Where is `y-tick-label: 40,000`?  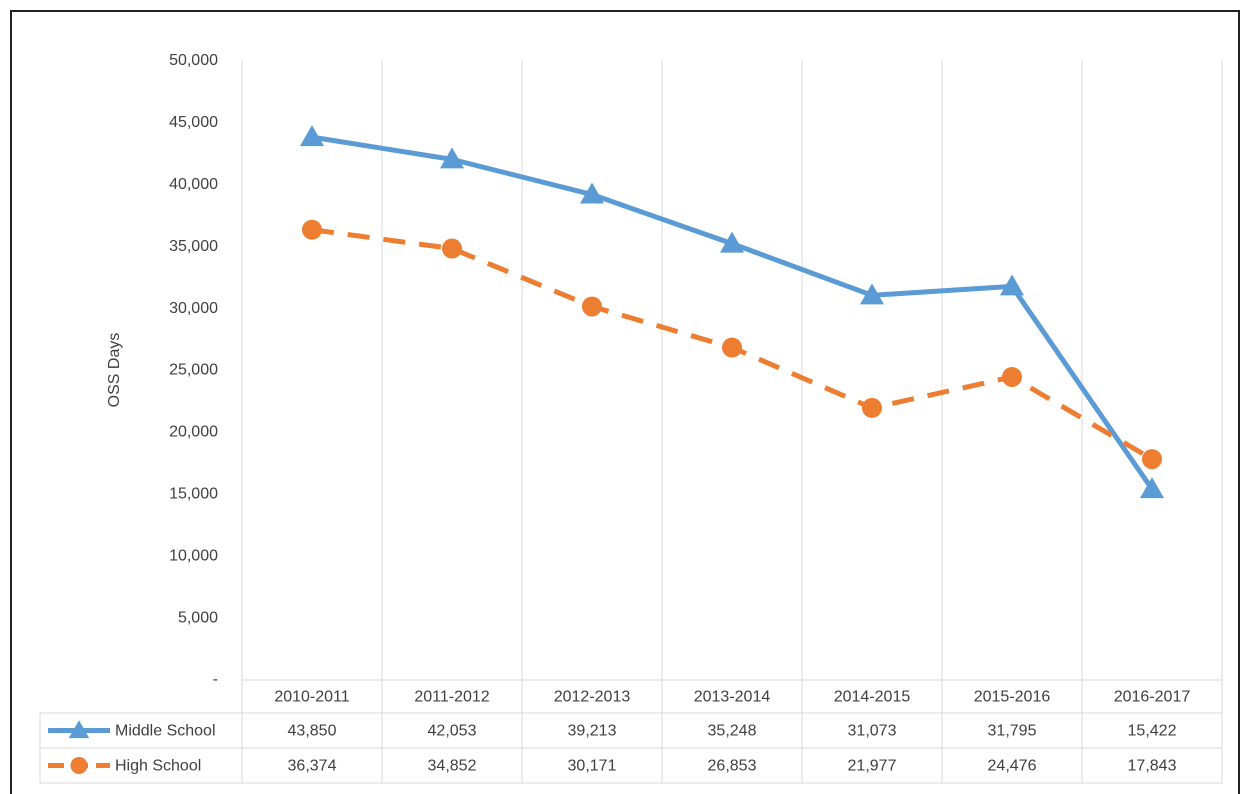
y-tick-label: 40,000 is located at coordinates (193, 184).